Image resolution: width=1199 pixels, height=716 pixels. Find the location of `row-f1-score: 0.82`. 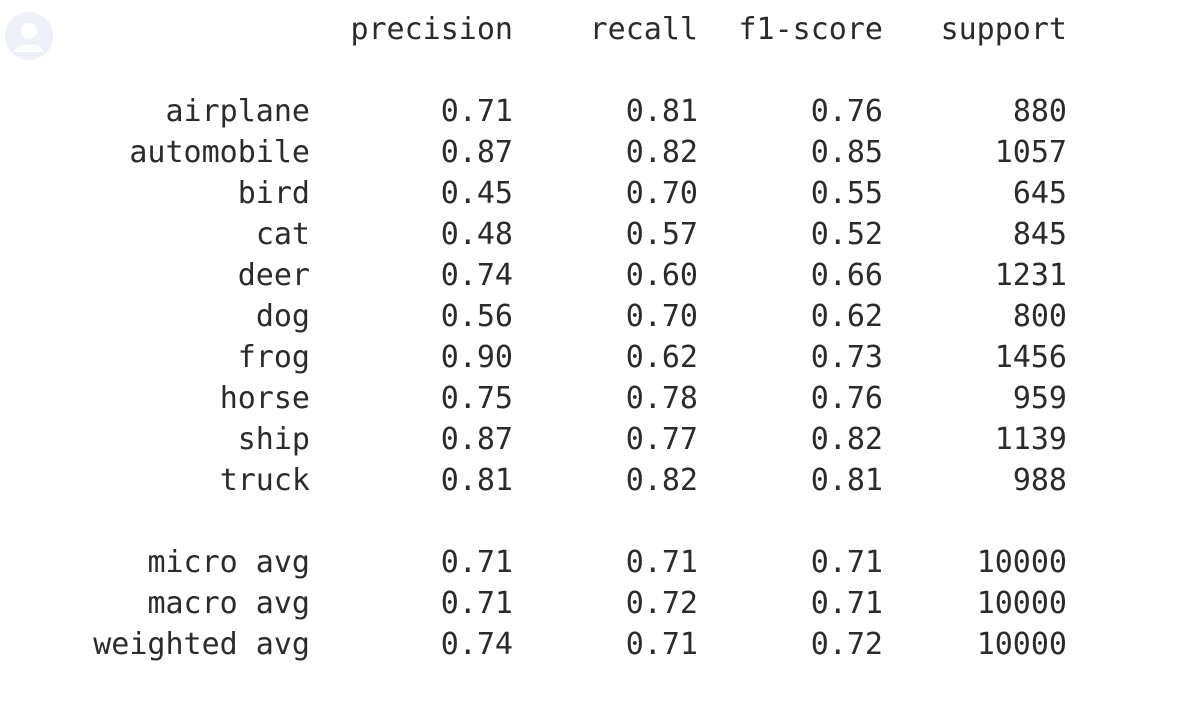

row-f1-score: 0.82 is located at coordinates (846, 439).